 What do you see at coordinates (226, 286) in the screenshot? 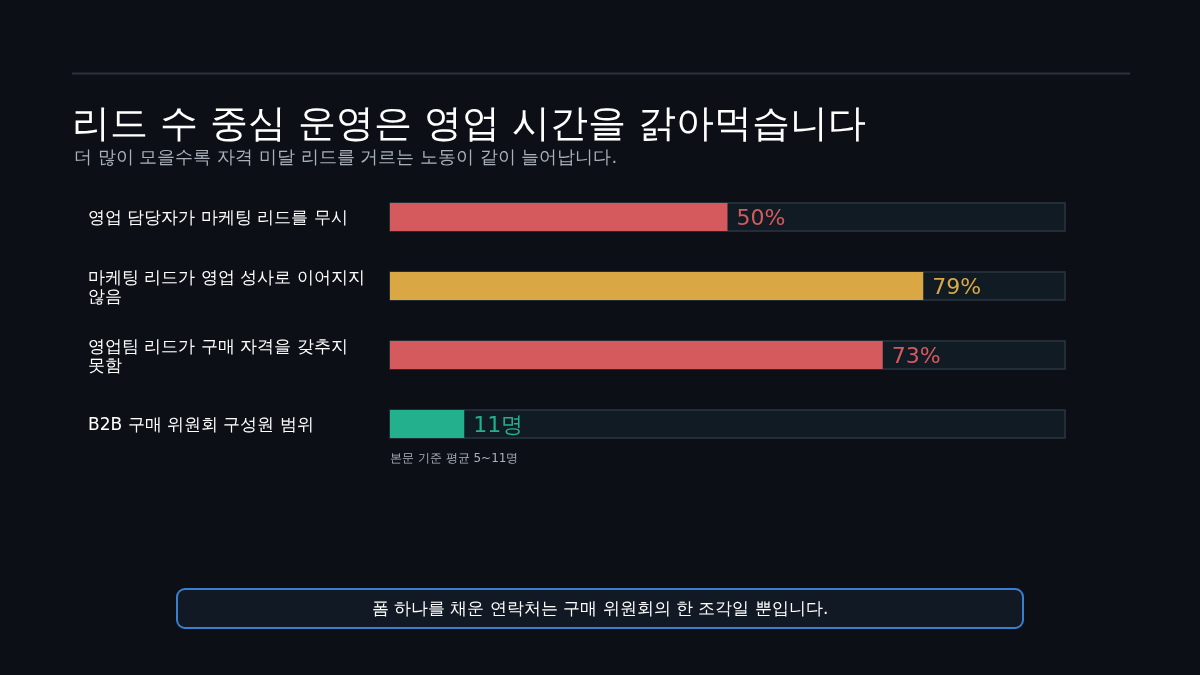
I see `y-tick-label: 마케팅 리드가 영업 성사로 이어지지 않음` at bounding box center [226, 286].